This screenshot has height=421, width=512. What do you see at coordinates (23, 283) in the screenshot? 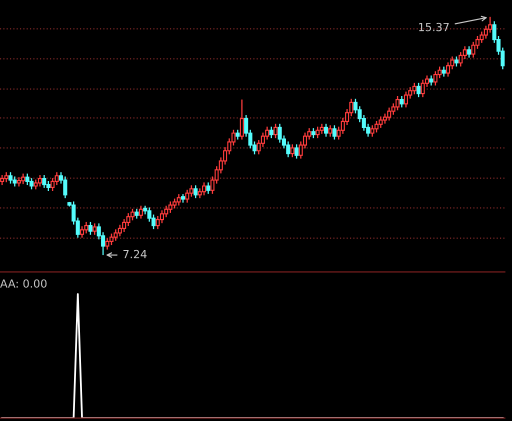
I see `chart-title: AA: 0.00` at bounding box center [23, 283].